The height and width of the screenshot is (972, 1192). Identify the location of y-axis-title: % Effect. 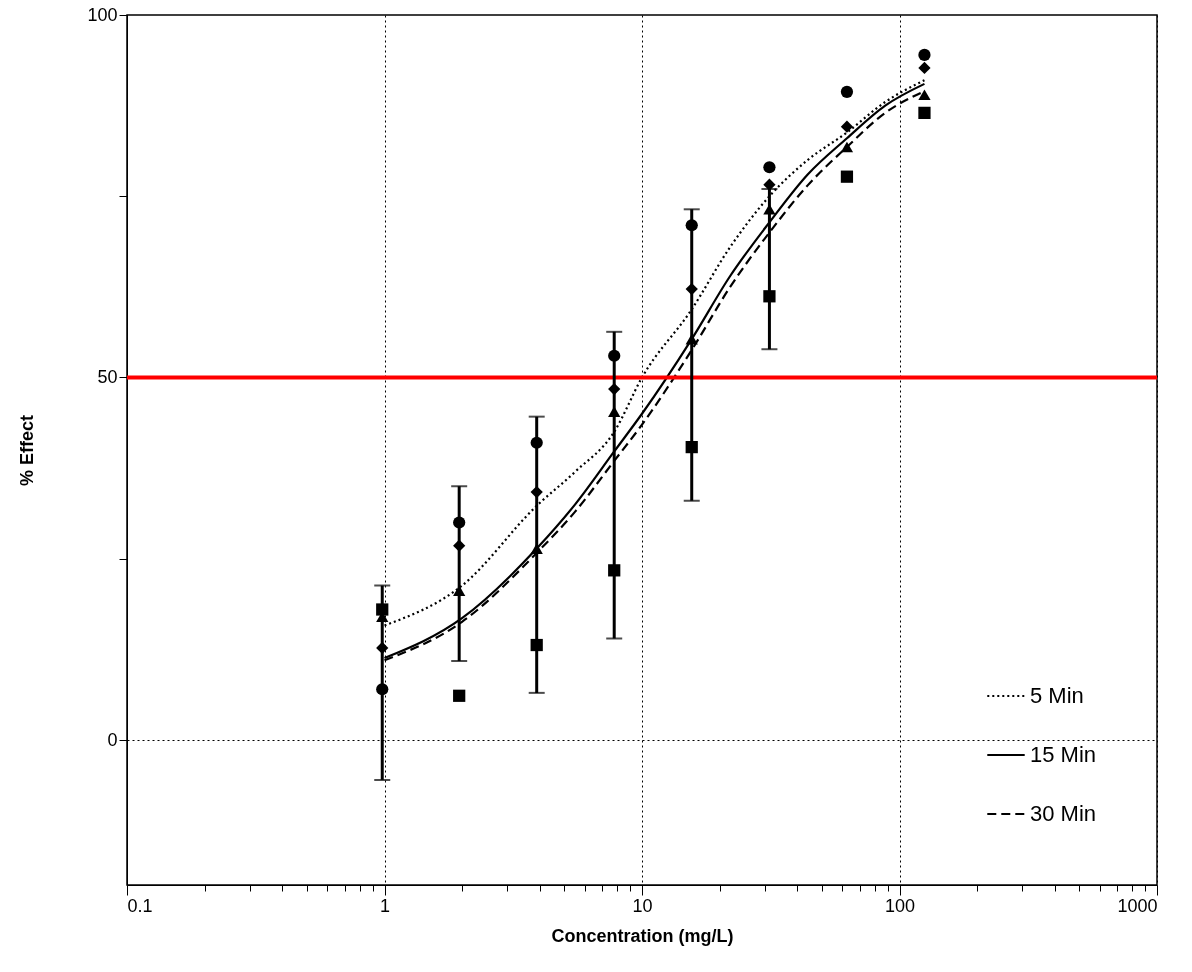
(27, 450).